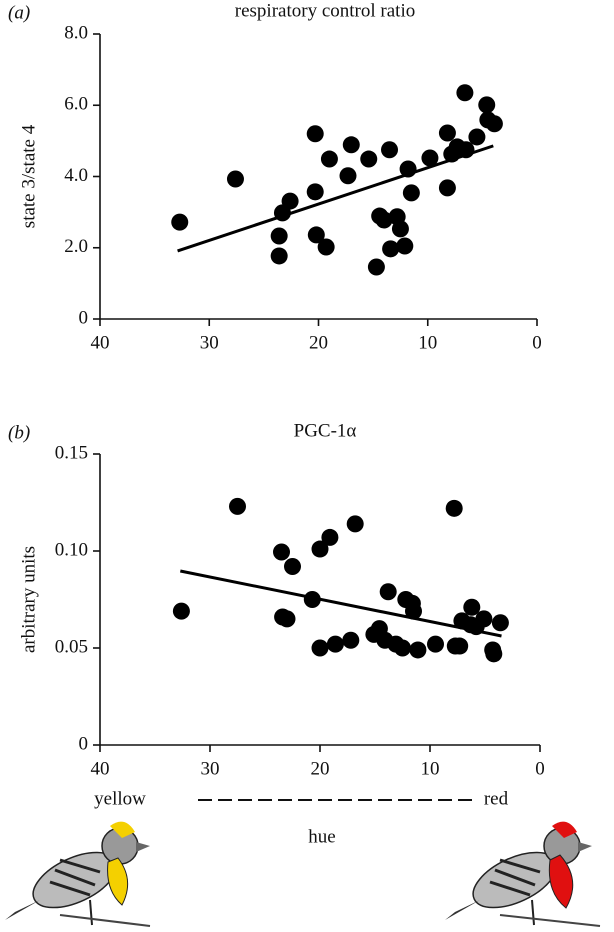 The image size is (614, 932). What do you see at coordinates (76, 104) in the screenshot?
I see `y-tick-label: 6.0` at bounding box center [76, 104].